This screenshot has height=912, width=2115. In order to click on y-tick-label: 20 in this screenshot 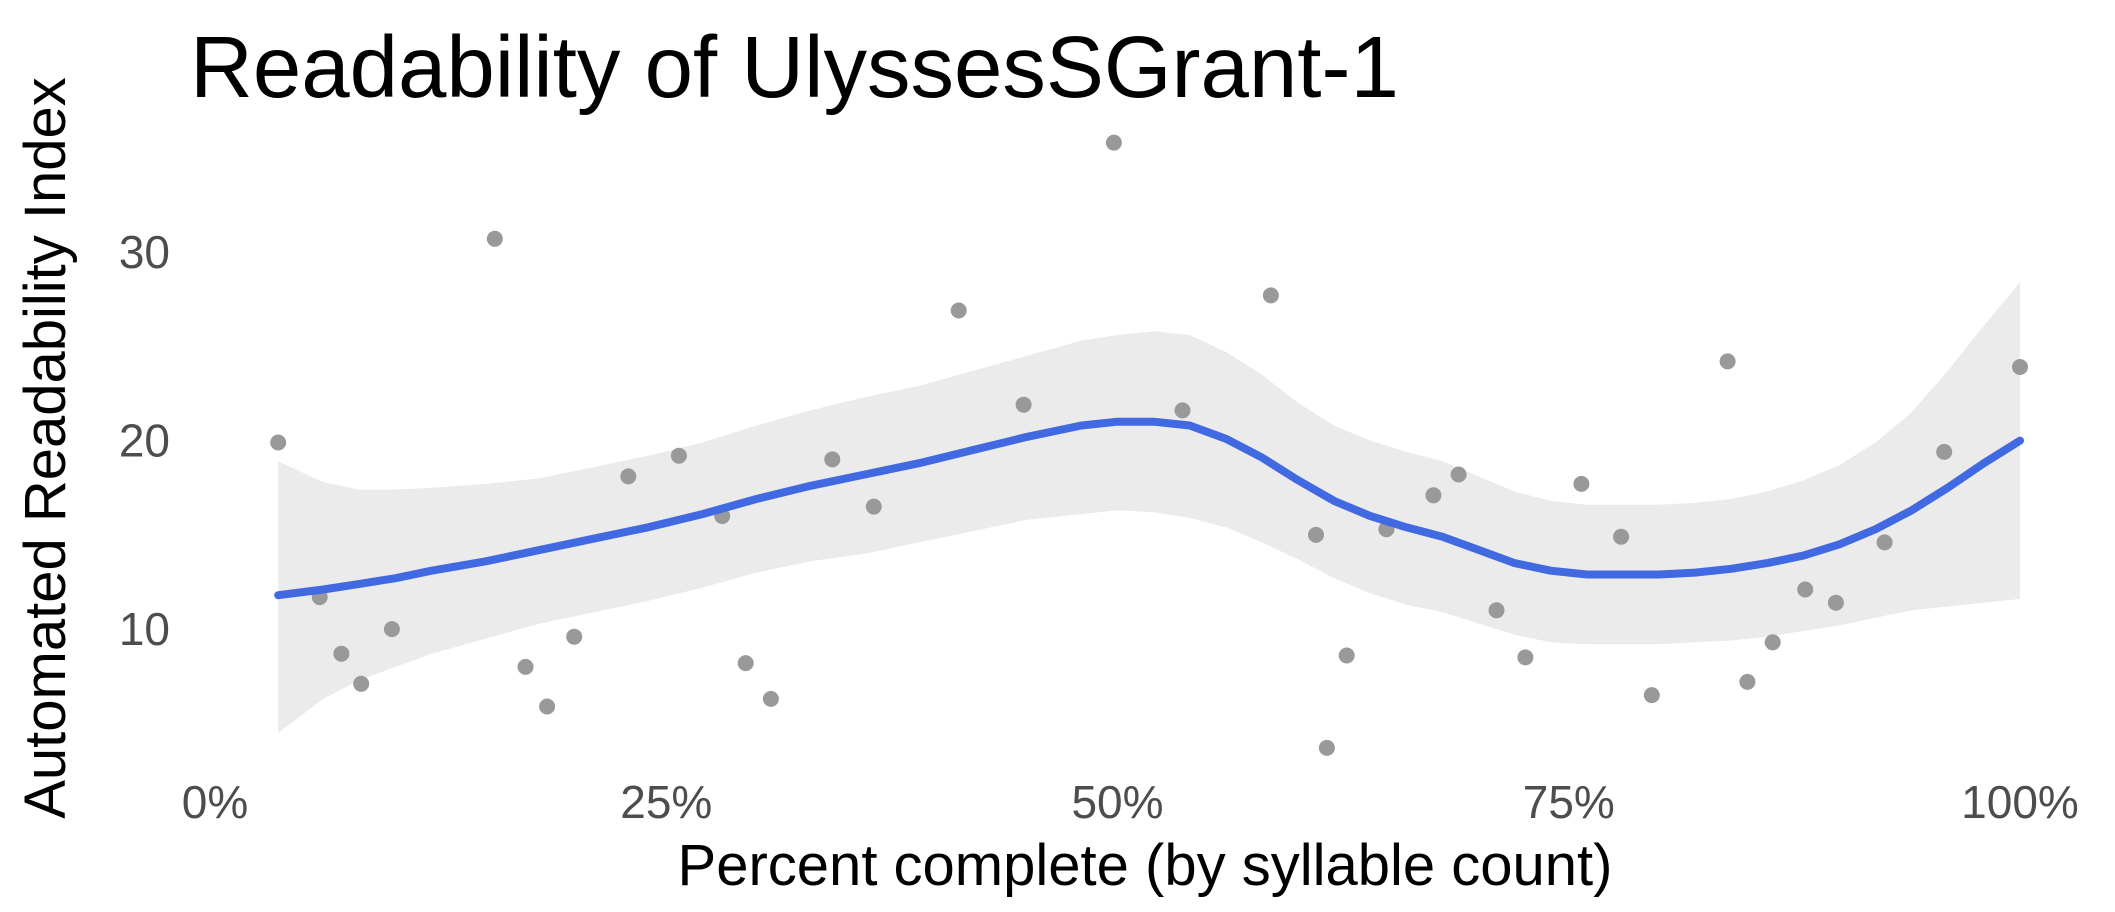, I will do `click(144, 441)`.